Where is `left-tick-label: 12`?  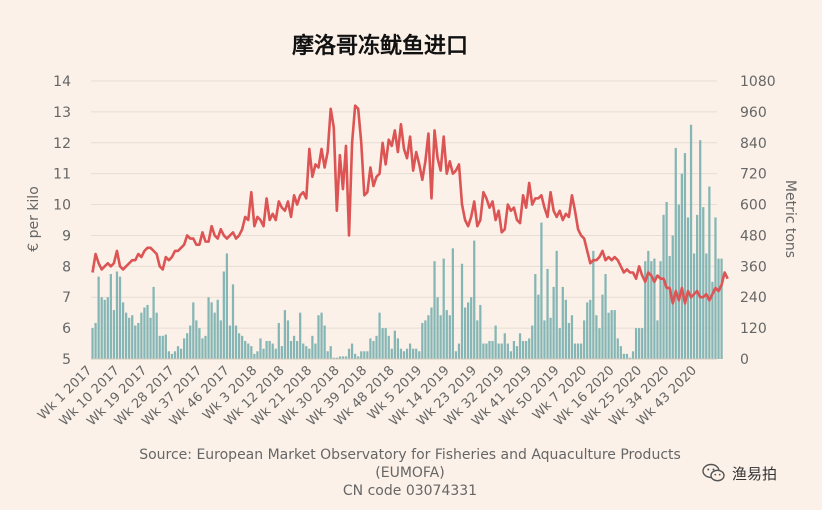 left-tick-label: 12 is located at coordinates (62, 144).